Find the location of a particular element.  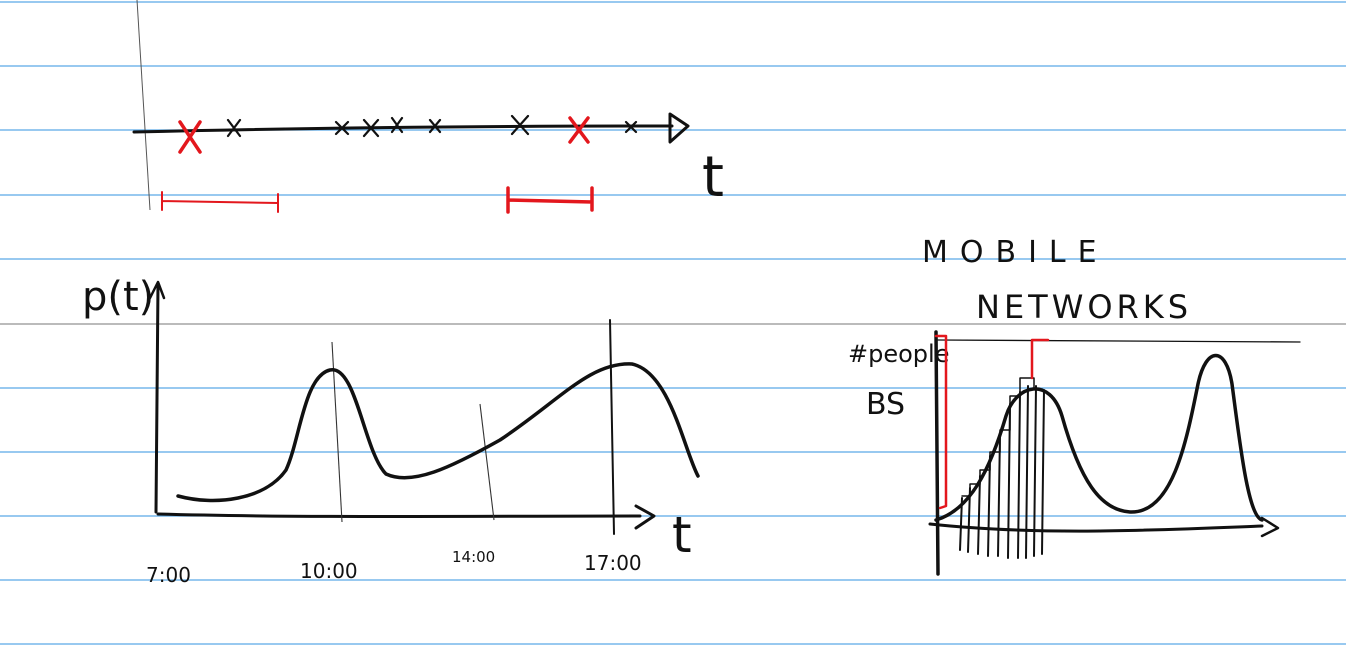

timeline-axis-label: t is located at coordinates (713, 177).